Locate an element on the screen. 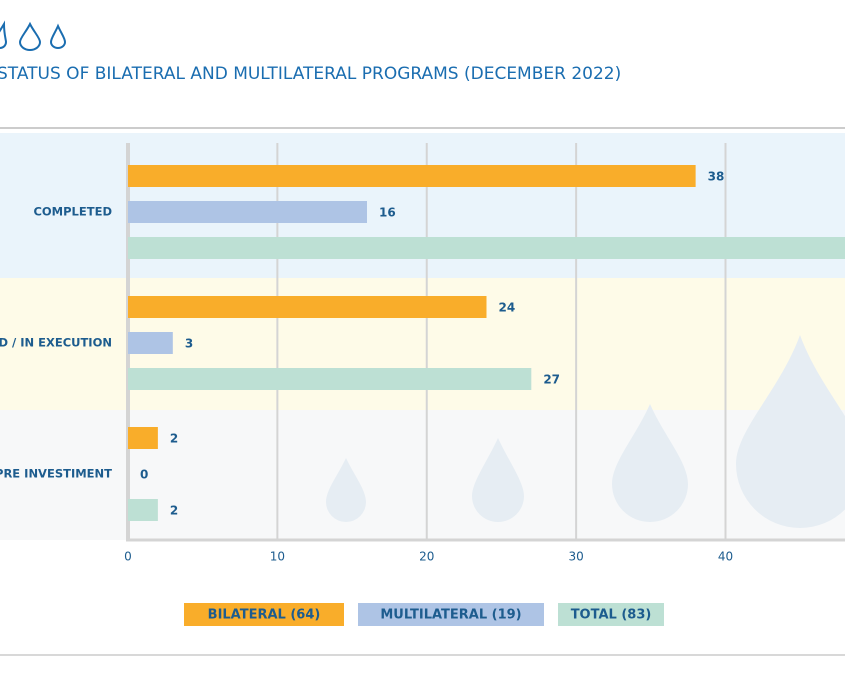 The height and width of the screenshot is (684, 845). category-label: ED / IN EXECUTION is located at coordinates (56, 343).